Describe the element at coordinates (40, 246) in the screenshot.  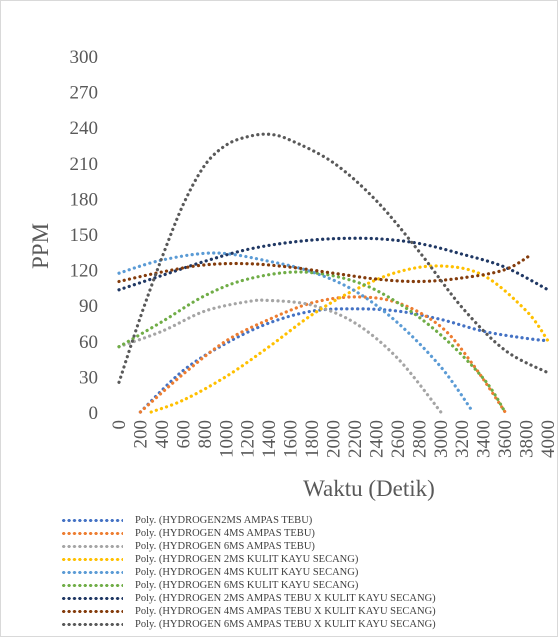
I see `y-axis-title: PPM` at that location.